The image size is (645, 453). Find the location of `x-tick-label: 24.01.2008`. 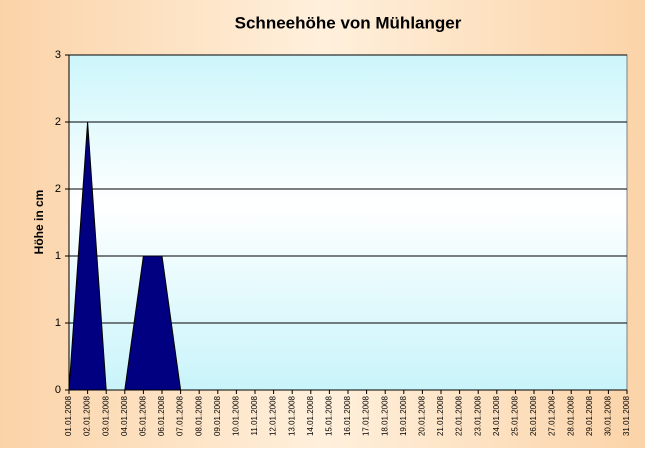

x-tick-label: 24.01.2008 is located at coordinates (496, 415).